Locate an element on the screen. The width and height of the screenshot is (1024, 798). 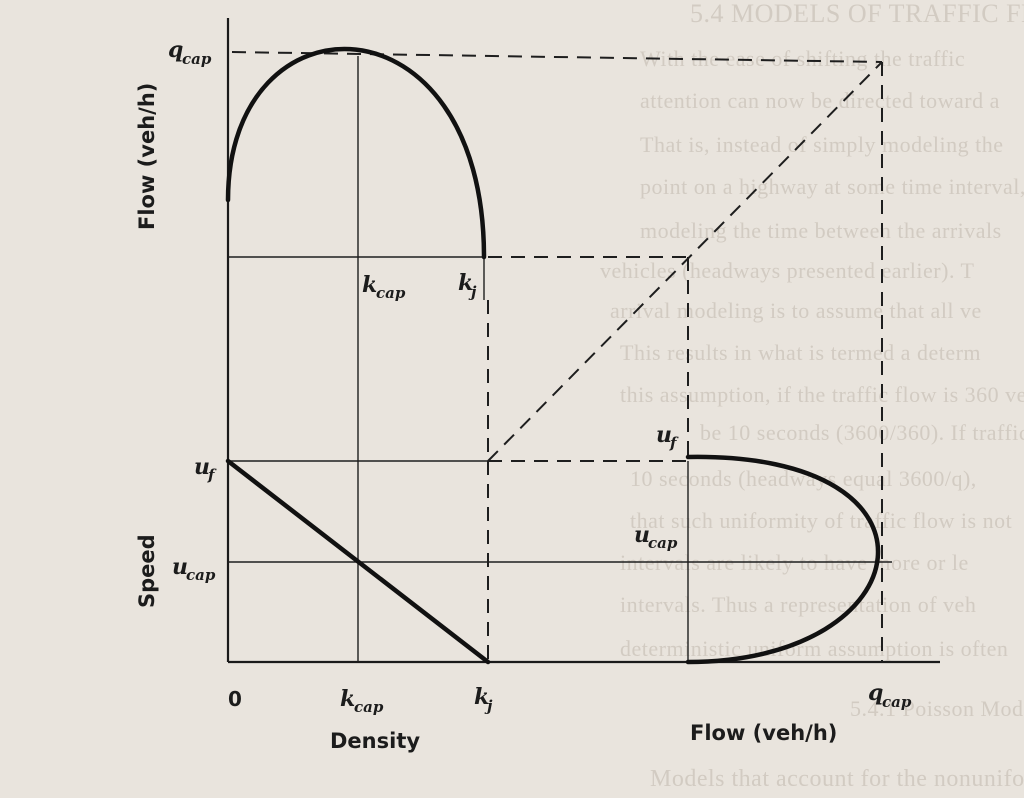
bg-line-14: intervals. Thus a representation of veh is located at coordinates (798, 604).